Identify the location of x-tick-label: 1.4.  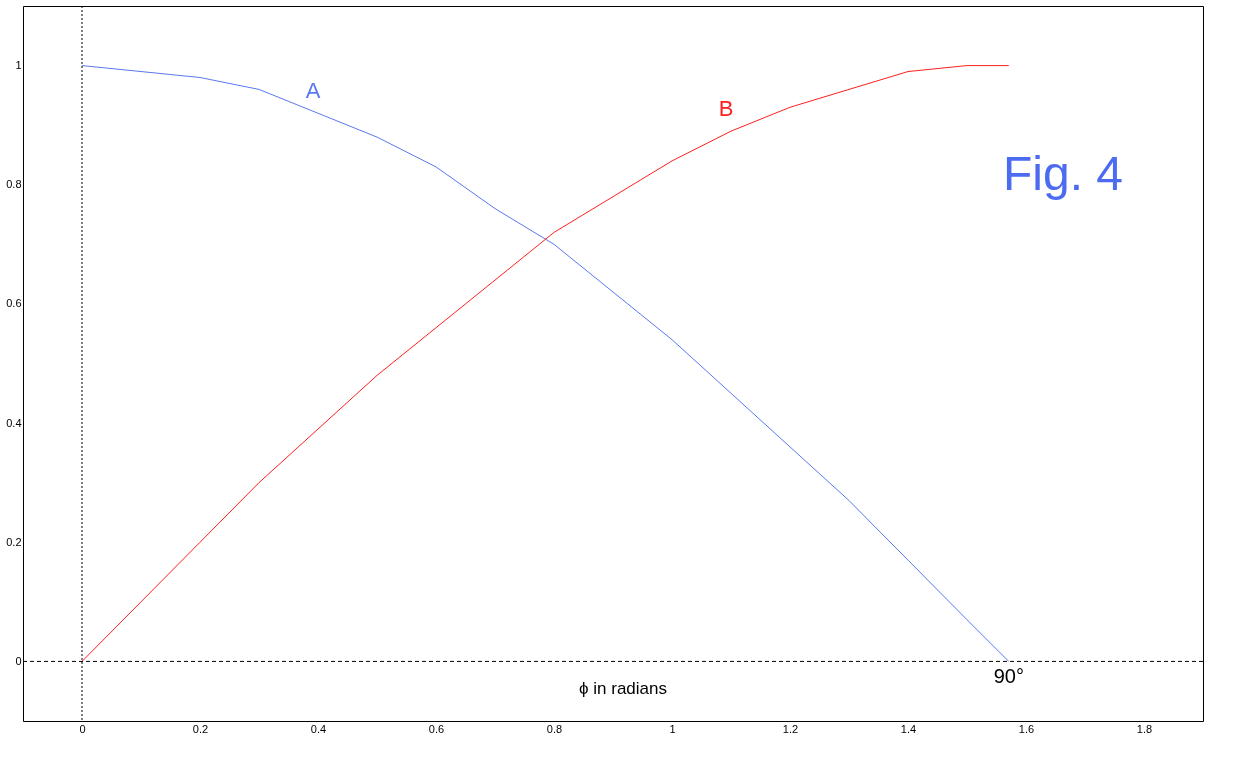
(908, 728).